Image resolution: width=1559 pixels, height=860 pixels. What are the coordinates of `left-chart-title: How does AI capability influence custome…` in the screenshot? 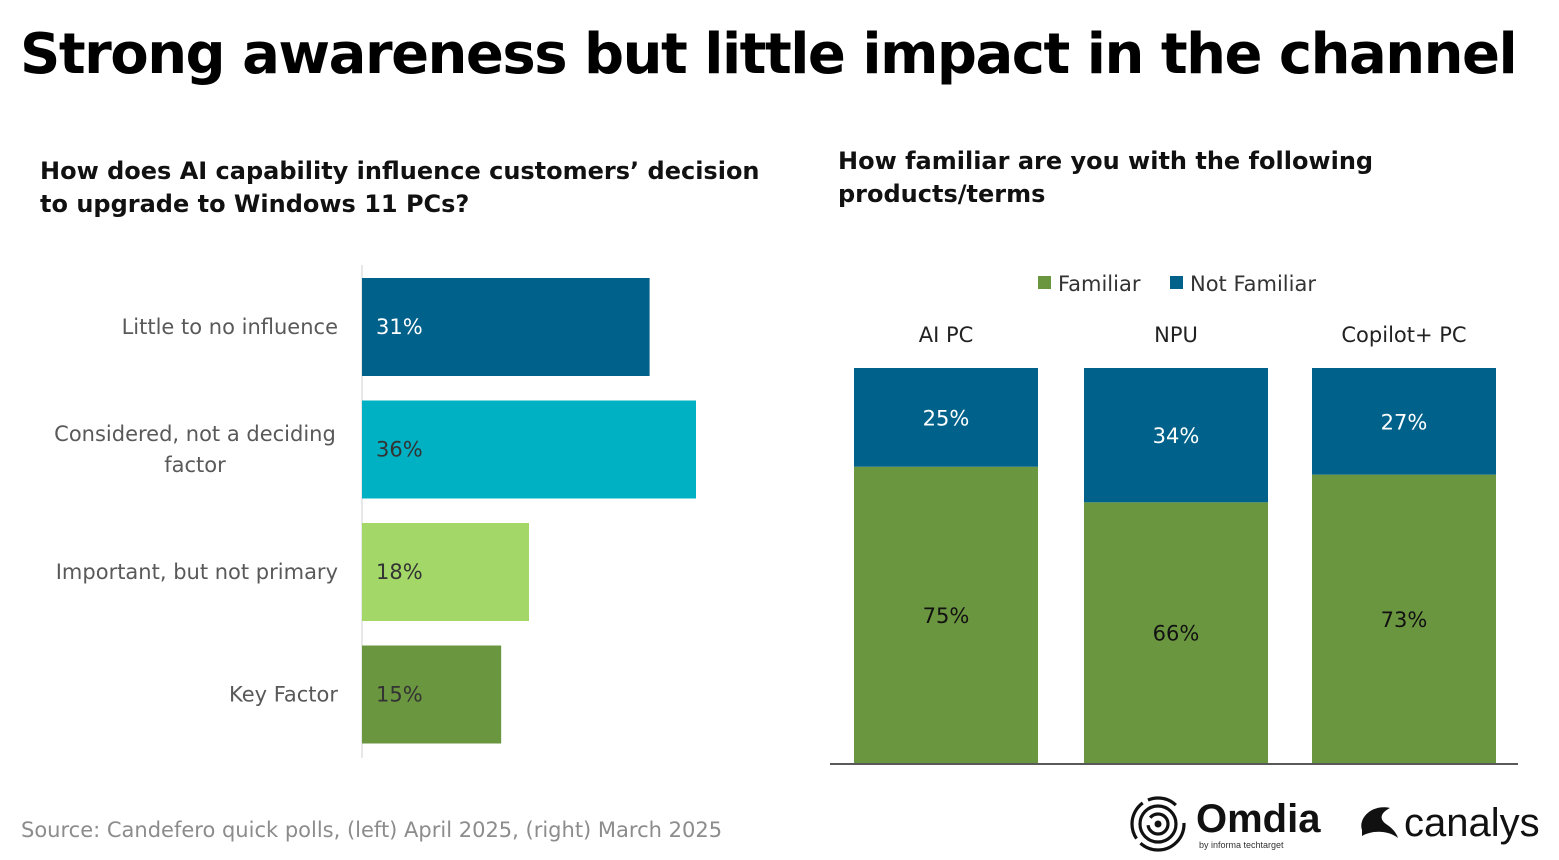 It's located at (400, 187).